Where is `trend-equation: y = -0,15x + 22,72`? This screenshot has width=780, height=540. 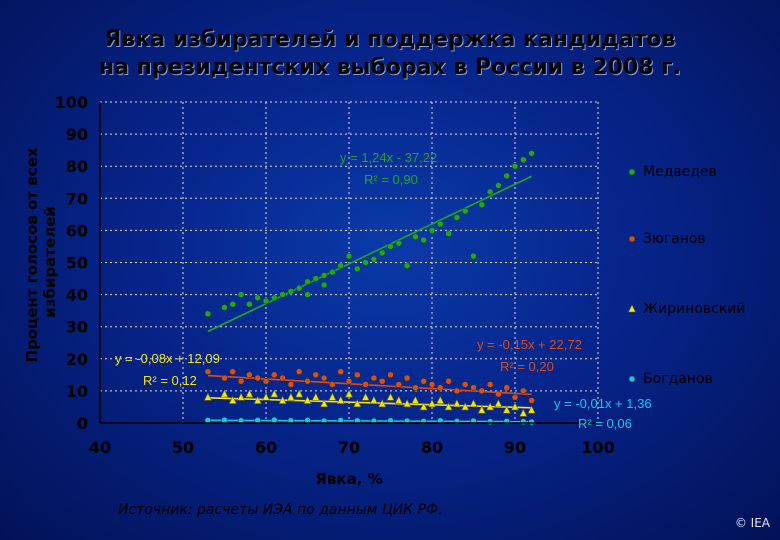
trend-equation: y = -0,15x + 22,72 is located at coordinates (529, 344).